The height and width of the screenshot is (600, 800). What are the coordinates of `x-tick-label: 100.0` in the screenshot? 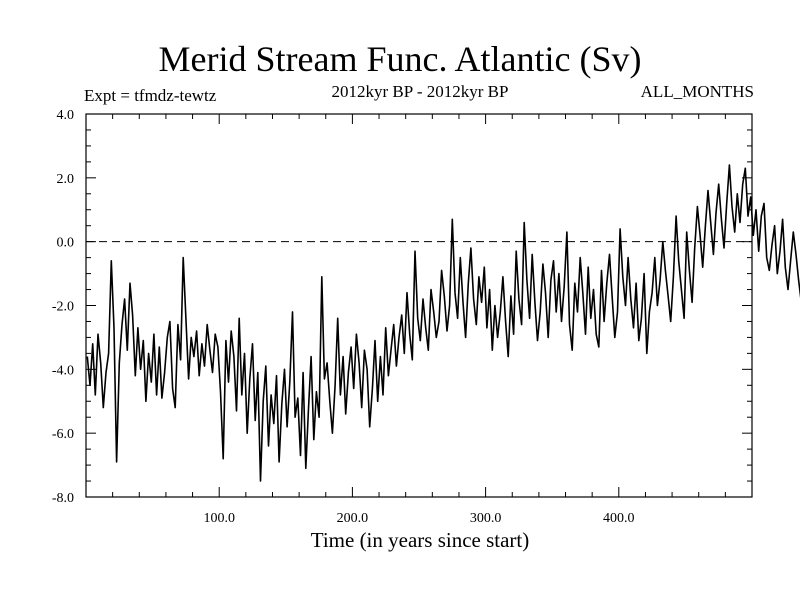 It's located at (219, 518).